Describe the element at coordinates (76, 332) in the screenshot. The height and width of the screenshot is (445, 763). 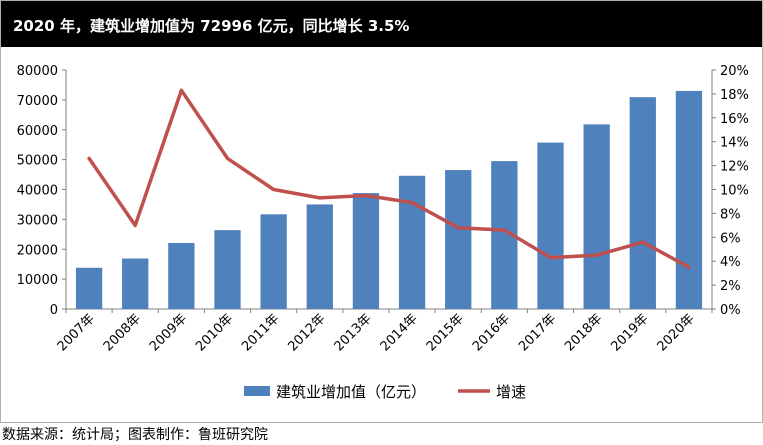
I see `x-tick-label: 2007年` at that location.